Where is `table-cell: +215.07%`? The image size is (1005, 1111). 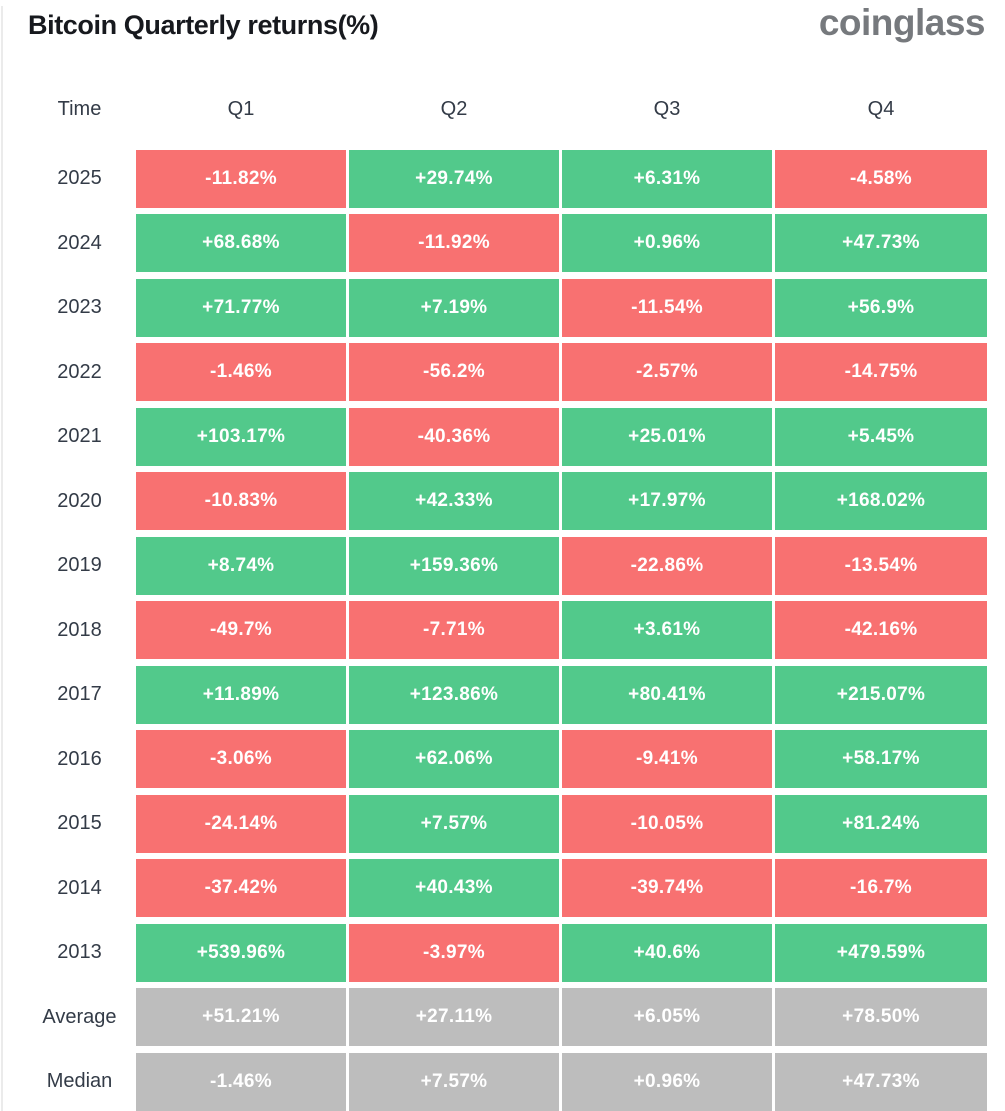
table-cell: +215.07% is located at coordinates (881, 694).